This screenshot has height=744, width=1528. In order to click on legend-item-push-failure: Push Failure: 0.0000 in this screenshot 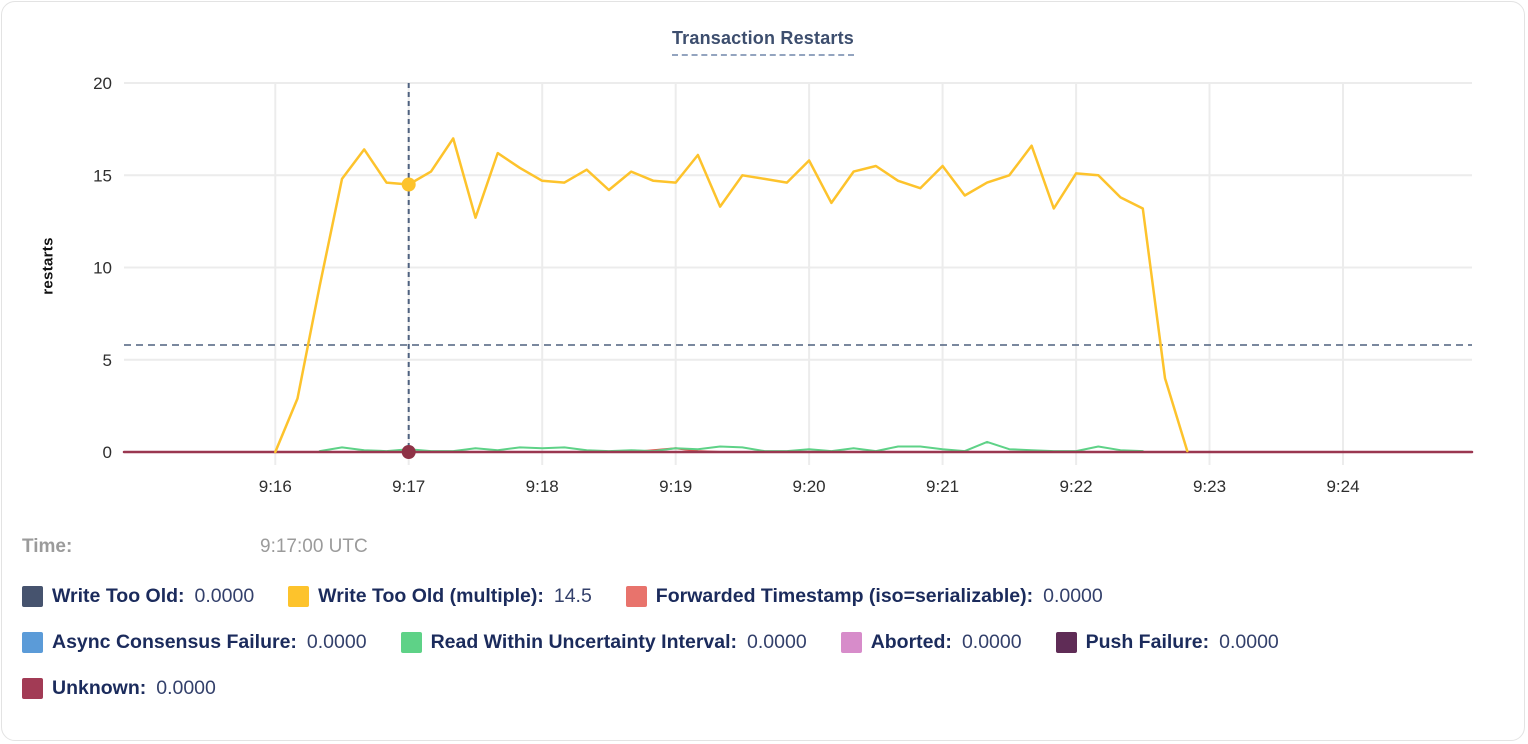, I will do `click(1167, 642)`.